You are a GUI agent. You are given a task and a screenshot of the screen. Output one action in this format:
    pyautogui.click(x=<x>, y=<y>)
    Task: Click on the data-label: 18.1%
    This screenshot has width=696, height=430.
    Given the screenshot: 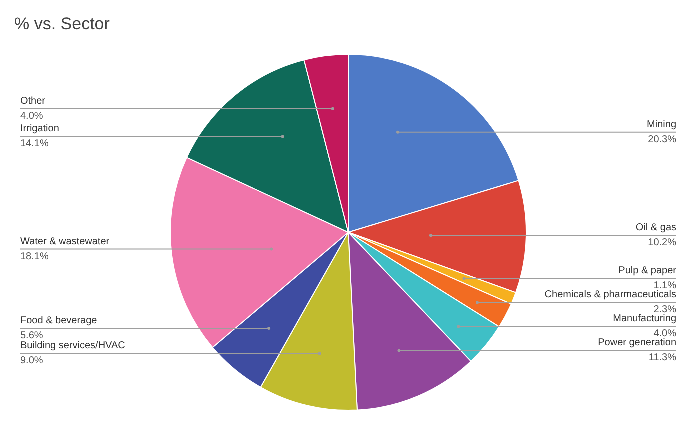 What is the action you would take?
    pyautogui.click(x=34, y=256)
    